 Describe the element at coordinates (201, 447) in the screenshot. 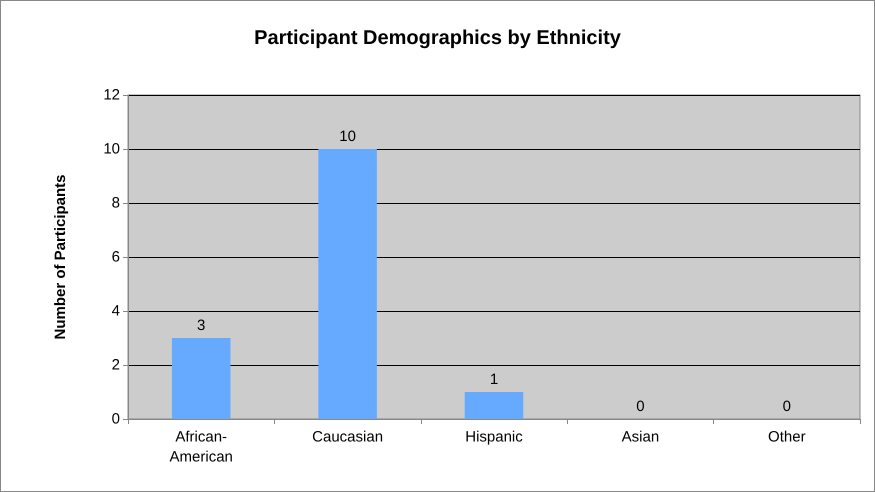

I see `x-tick-label: African- American` at that location.